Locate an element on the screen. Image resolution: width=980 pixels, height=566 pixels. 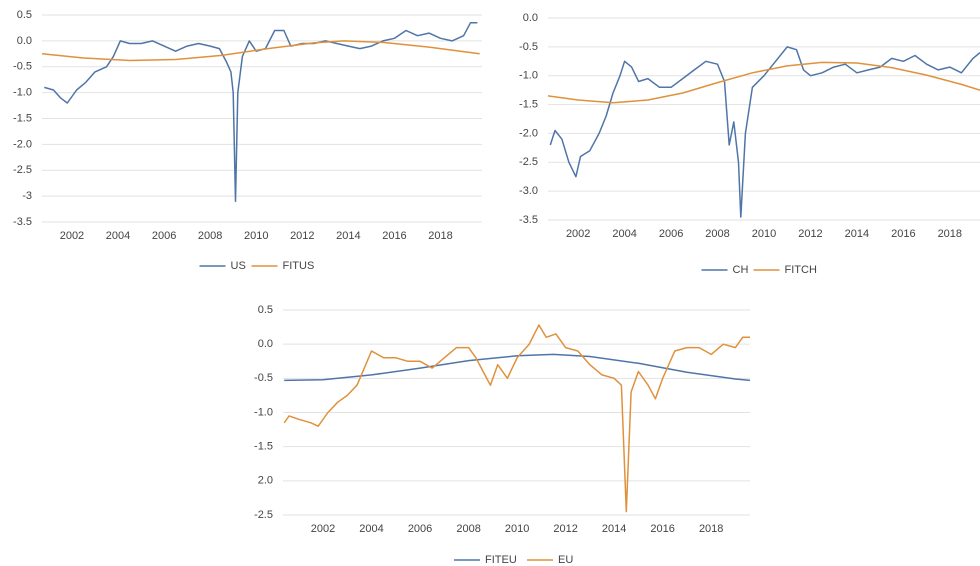
legend: FITEU EU is located at coordinates (513, 560).